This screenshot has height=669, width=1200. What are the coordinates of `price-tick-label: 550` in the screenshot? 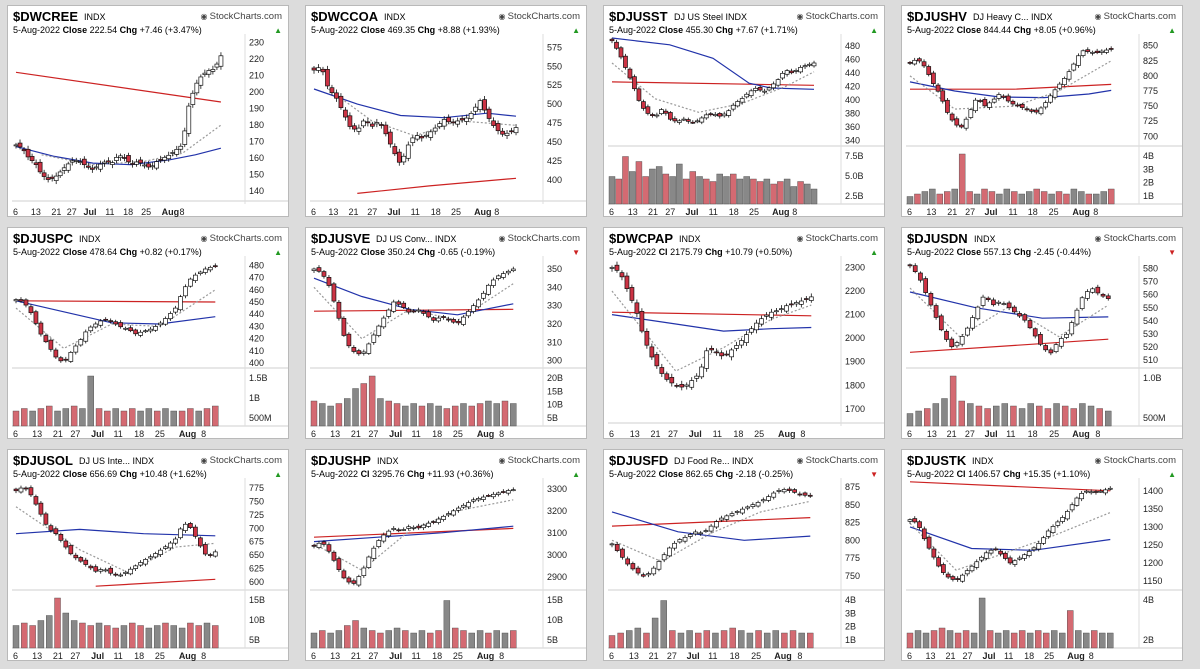 It's located at (554, 66).